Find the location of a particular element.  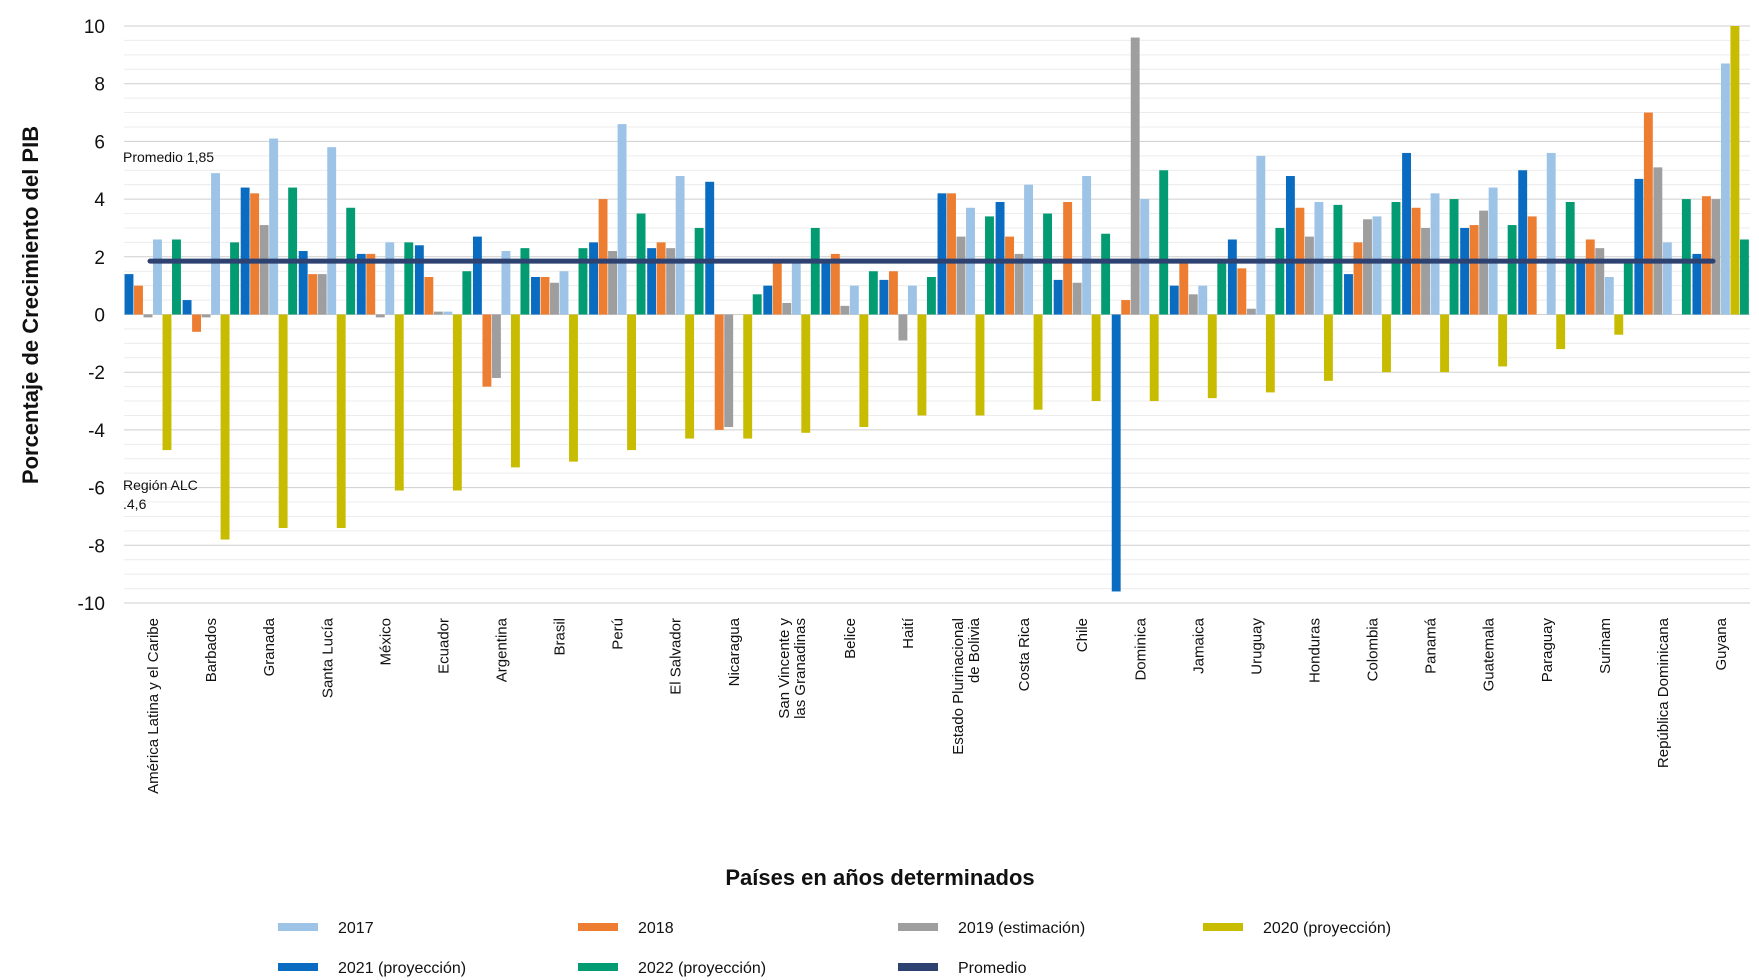

legend-label: 2021 (proyección) is located at coordinates (402, 968).